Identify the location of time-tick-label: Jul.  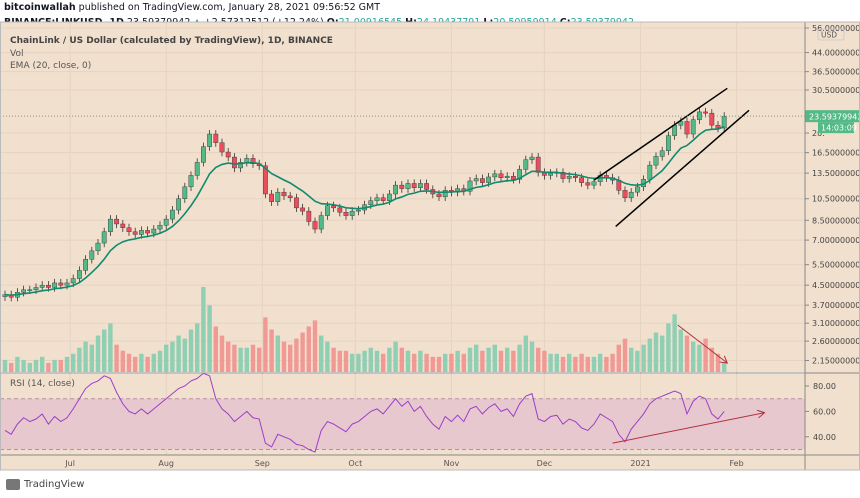
(69, 463).